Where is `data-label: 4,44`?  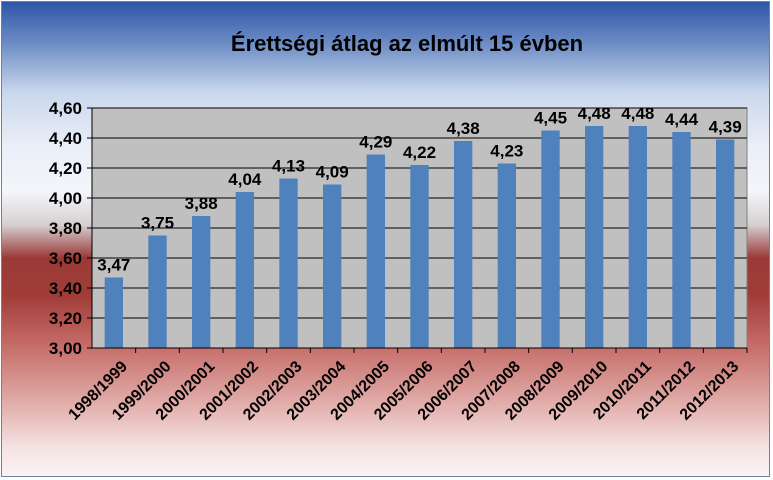 data-label: 4,44 is located at coordinates (682, 119).